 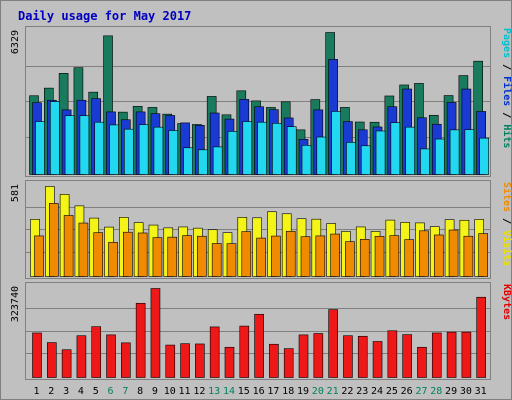 I want to click on x-tick-label: 23, so click(x=362, y=391).